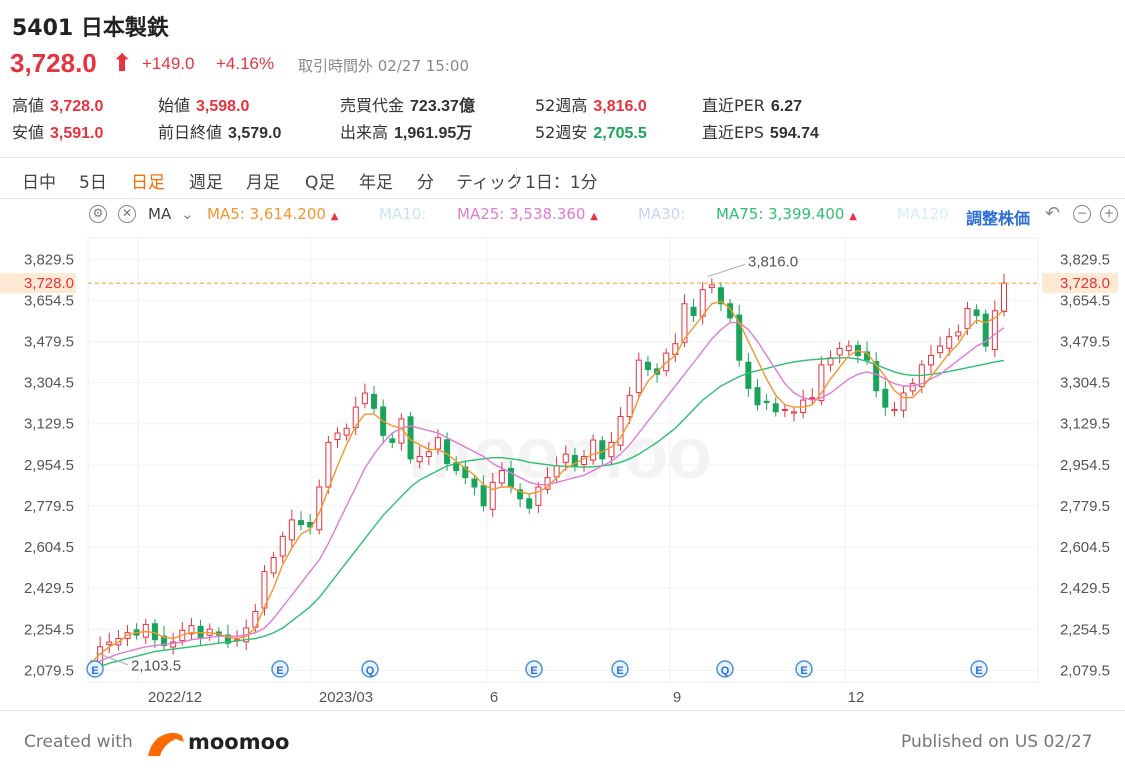  I want to click on stat-label: 出来高, so click(364, 132).